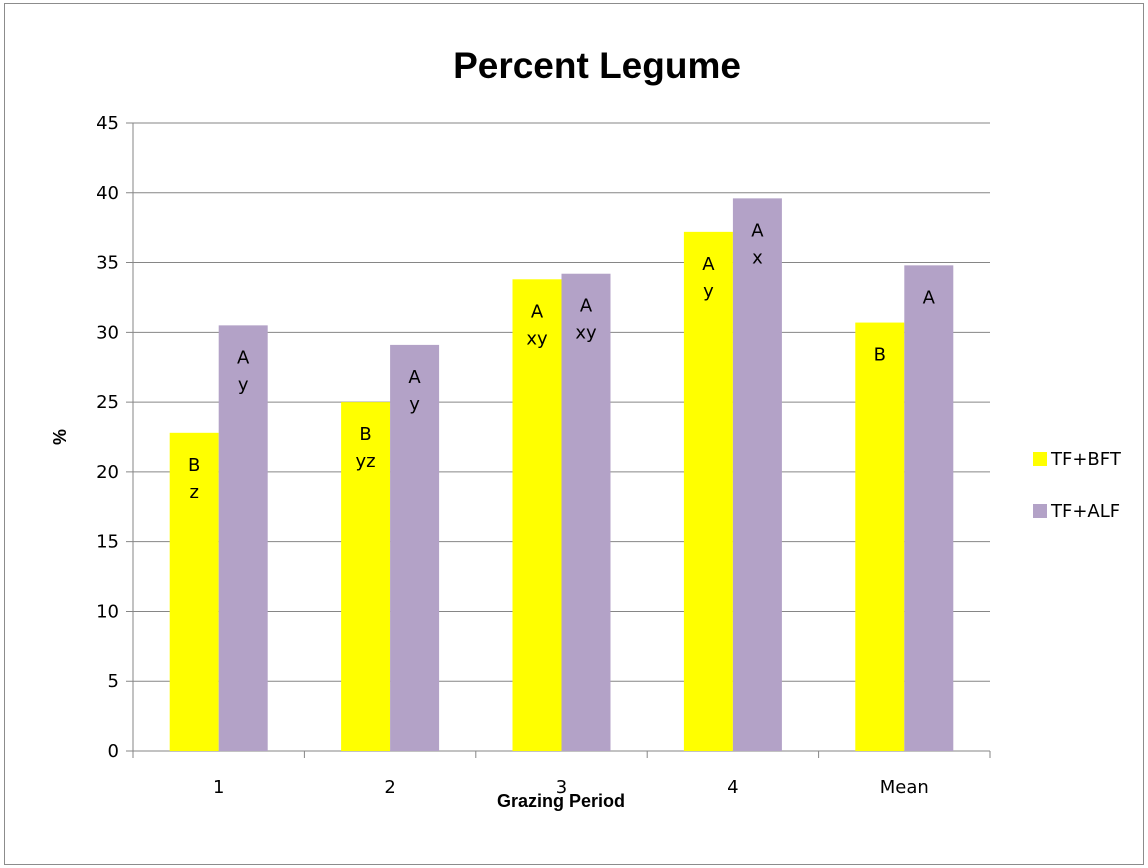 This screenshot has width=1148, height=868. I want to click on y-tick-label: 35, so click(107, 263).